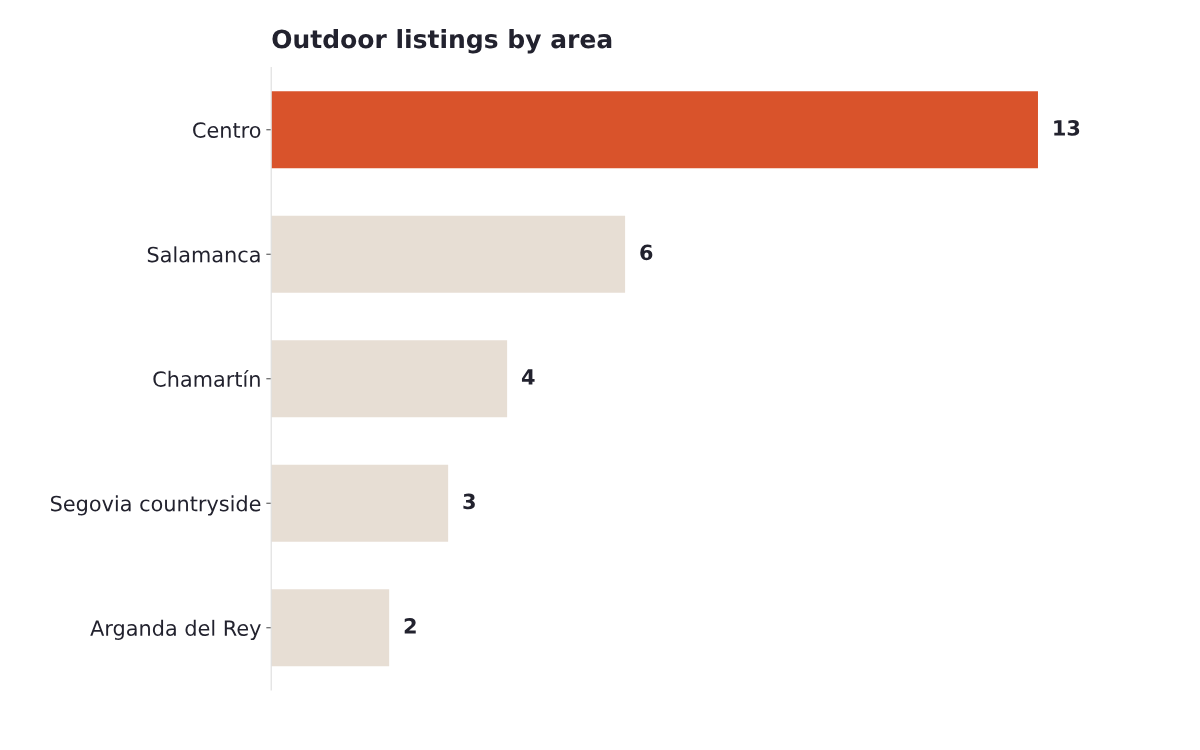 Image resolution: width=1200 pixels, height=750 pixels. What do you see at coordinates (203, 254) in the screenshot?
I see `y-tick-label: Salamanca` at bounding box center [203, 254].